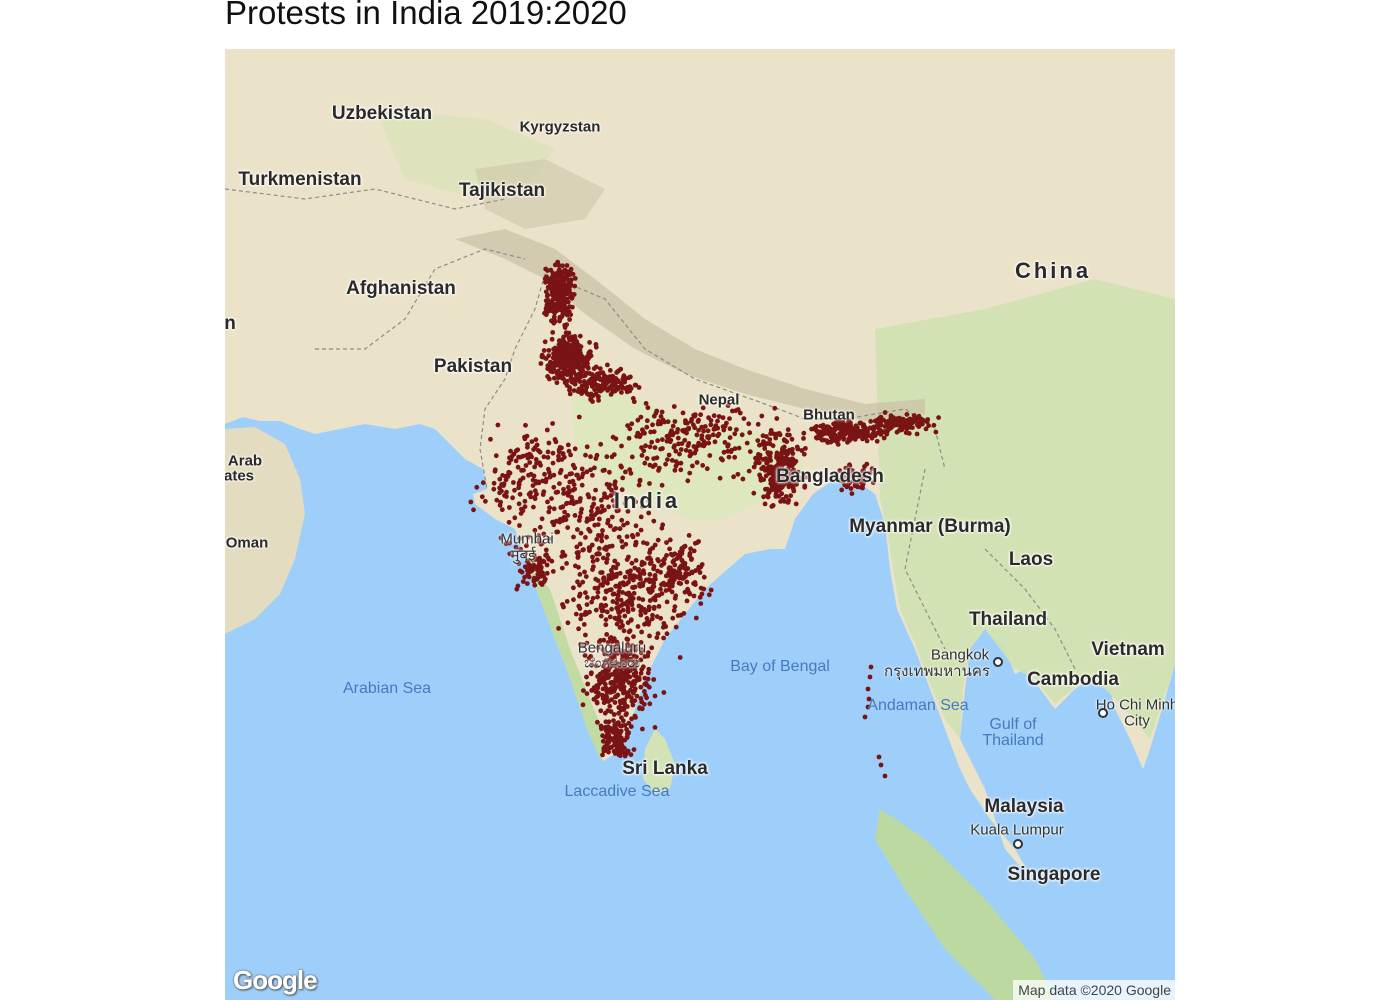 The image size is (1400, 1000). I want to click on map-attribution: Map data ©2020 Google, so click(1094, 990).